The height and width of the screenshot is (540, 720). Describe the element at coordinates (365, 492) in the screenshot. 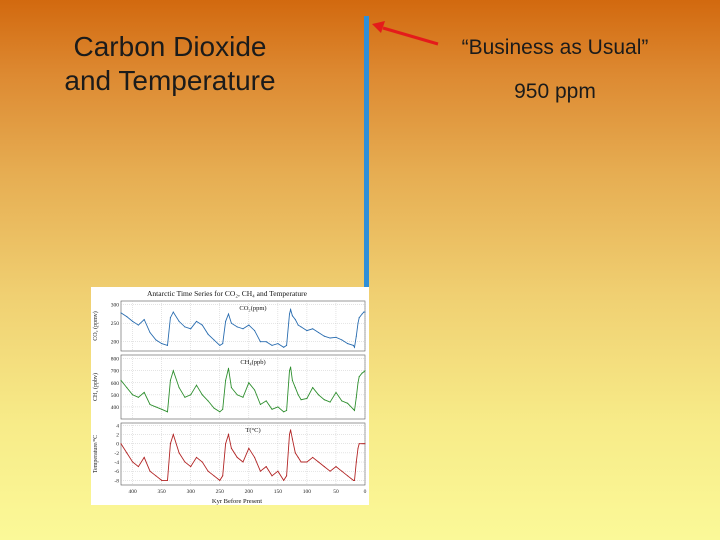

I see `x-tick-label: 0` at that location.